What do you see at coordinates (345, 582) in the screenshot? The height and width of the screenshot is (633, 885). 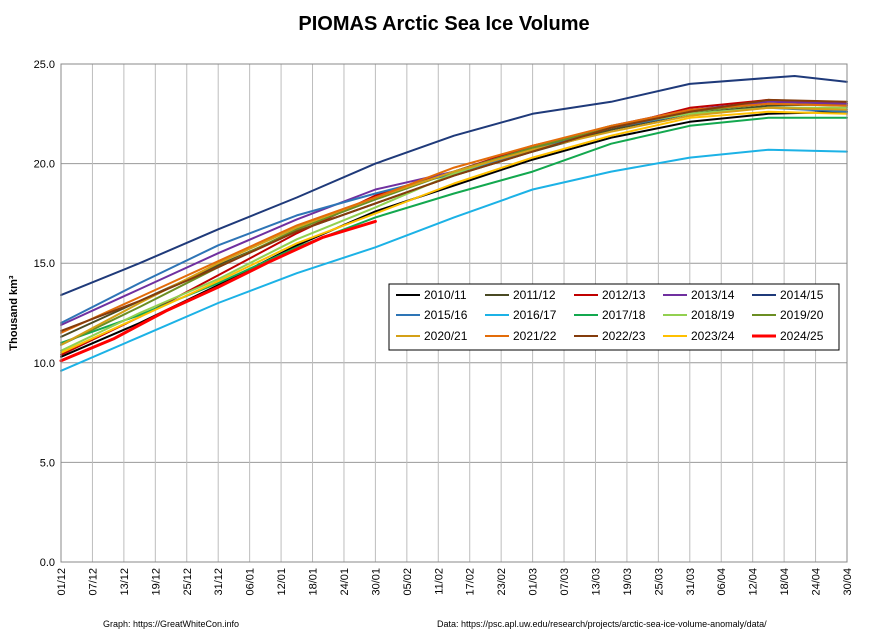 I see `x-tick-label: 24/01` at bounding box center [345, 582].